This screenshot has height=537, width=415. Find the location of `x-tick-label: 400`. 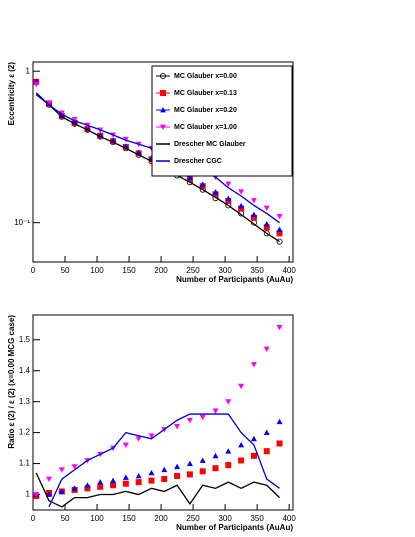

x-tick-label: 400 is located at coordinates (289, 270).